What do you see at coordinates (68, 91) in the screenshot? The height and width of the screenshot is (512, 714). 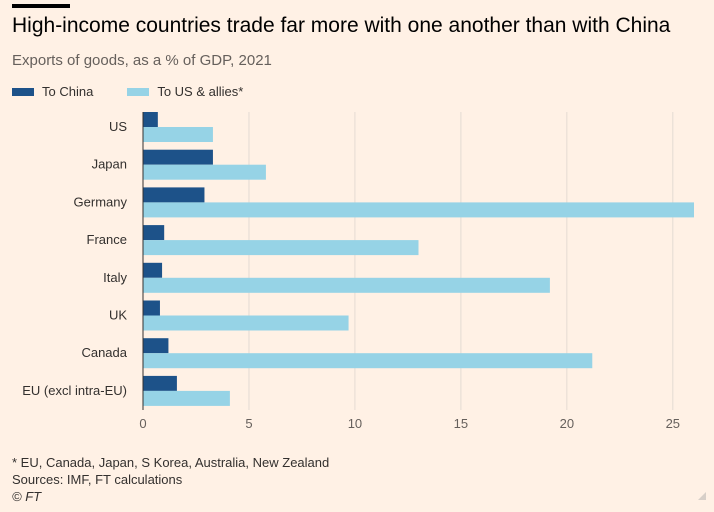 I see `legend-label-china: To China` at bounding box center [68, 91].